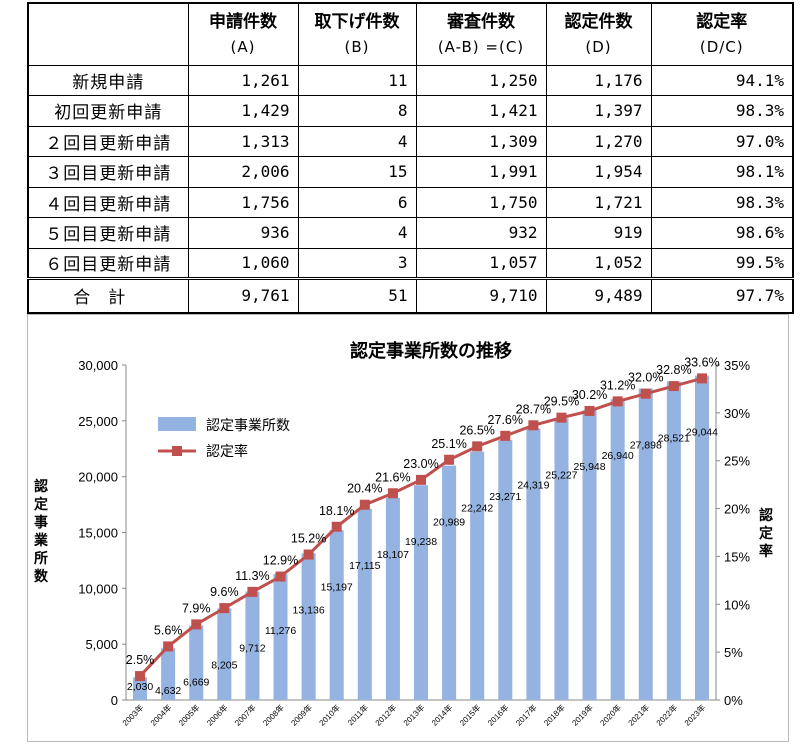 The image size is (800, 748). I want to click on bar-value-label: 20,989, so click(449, 523).